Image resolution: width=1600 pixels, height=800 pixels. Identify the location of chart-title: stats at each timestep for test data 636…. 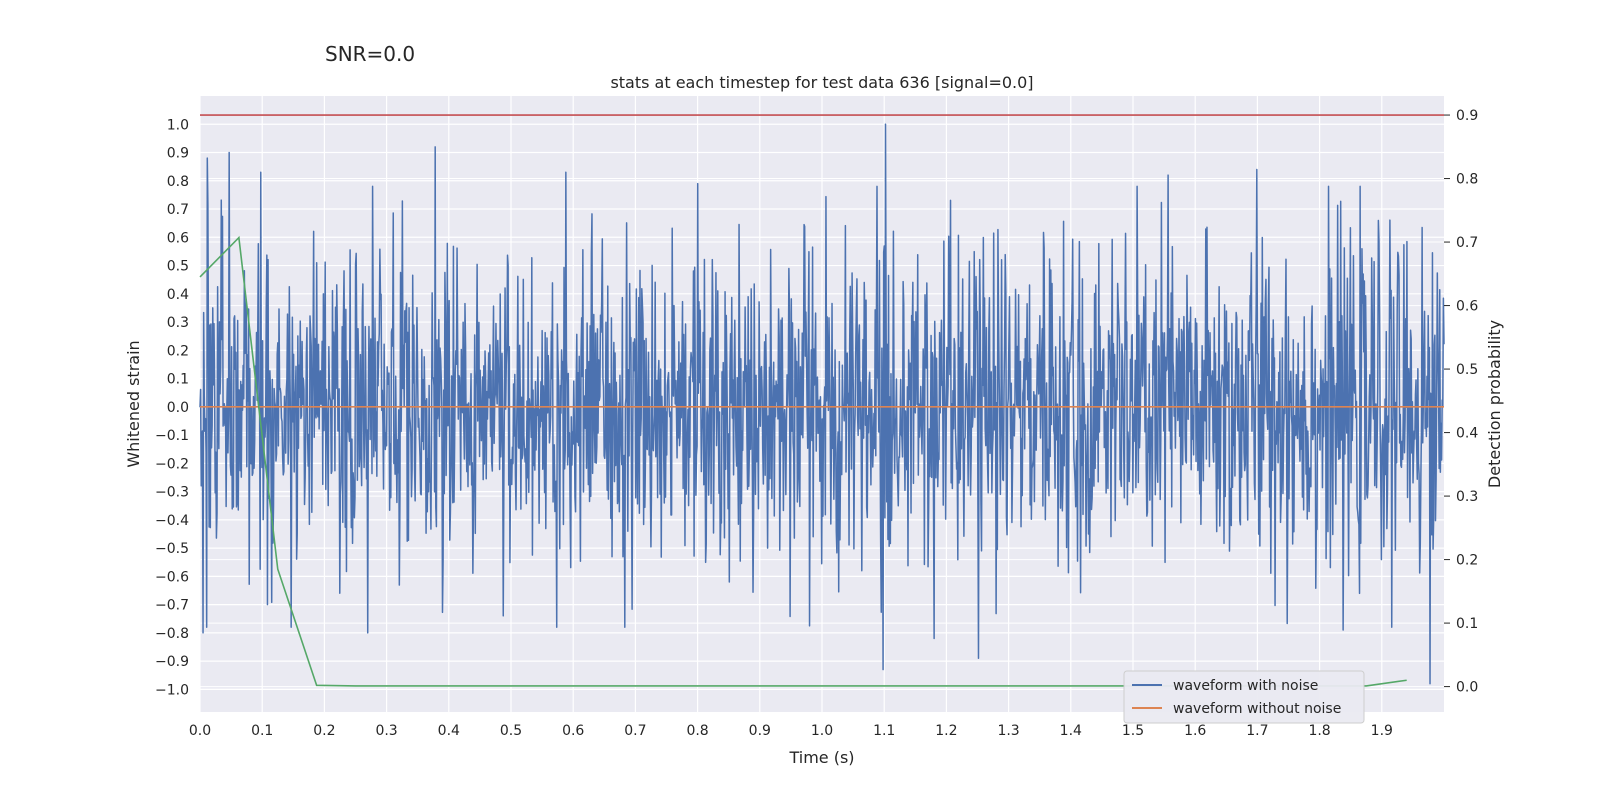
(821, 82).